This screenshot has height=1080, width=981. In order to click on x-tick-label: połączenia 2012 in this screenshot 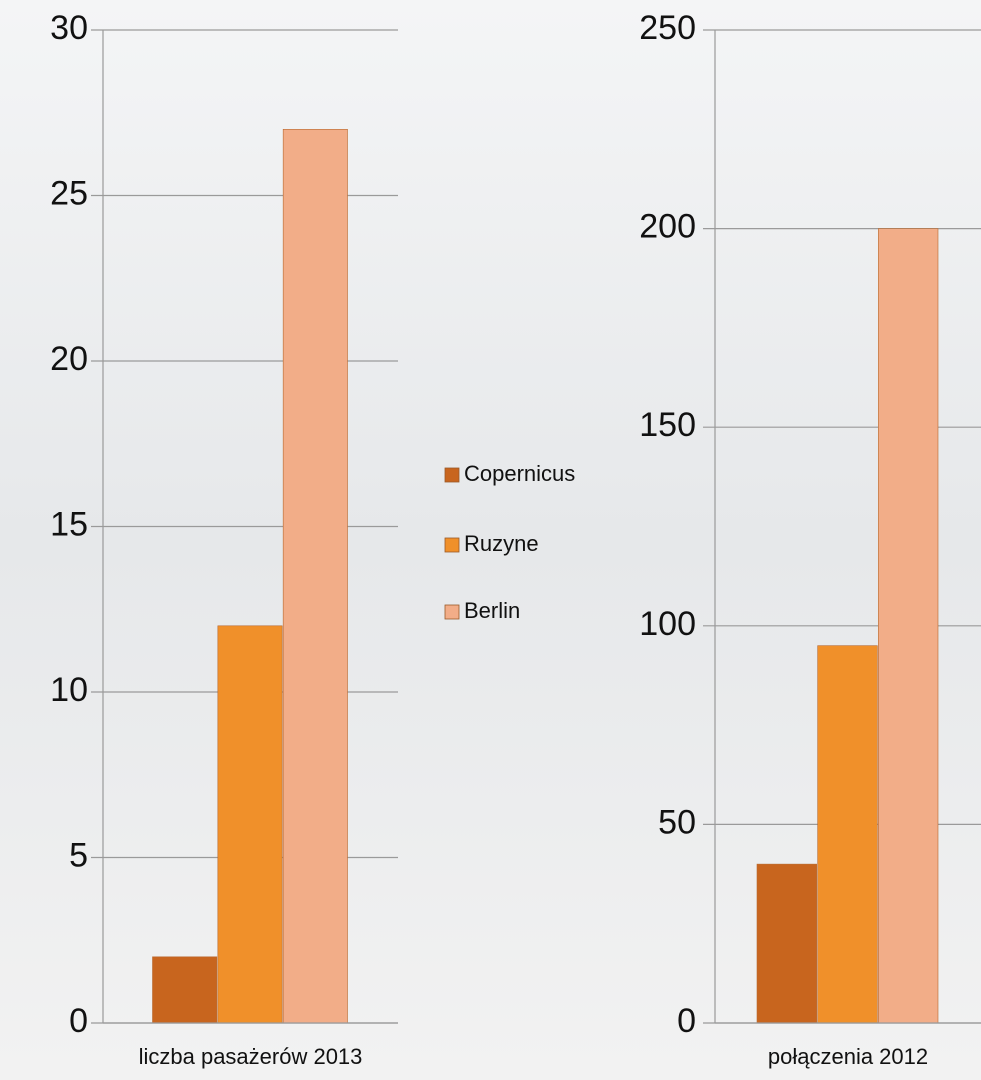, I will do `click(848, 1056)`.